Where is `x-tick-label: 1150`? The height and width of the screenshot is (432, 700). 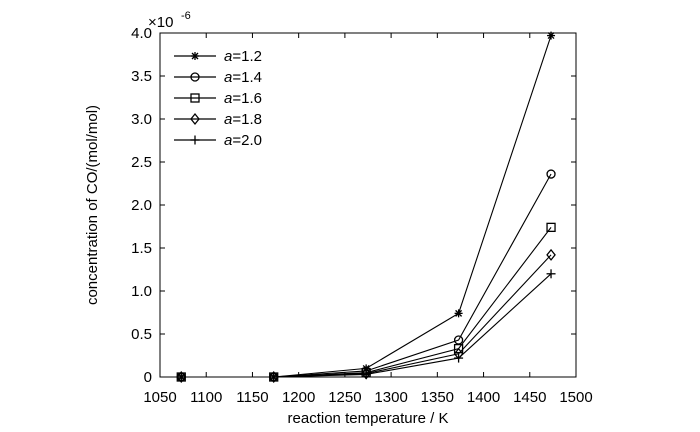
x-tick-label: 1150 is located at coordinates (252, 397).